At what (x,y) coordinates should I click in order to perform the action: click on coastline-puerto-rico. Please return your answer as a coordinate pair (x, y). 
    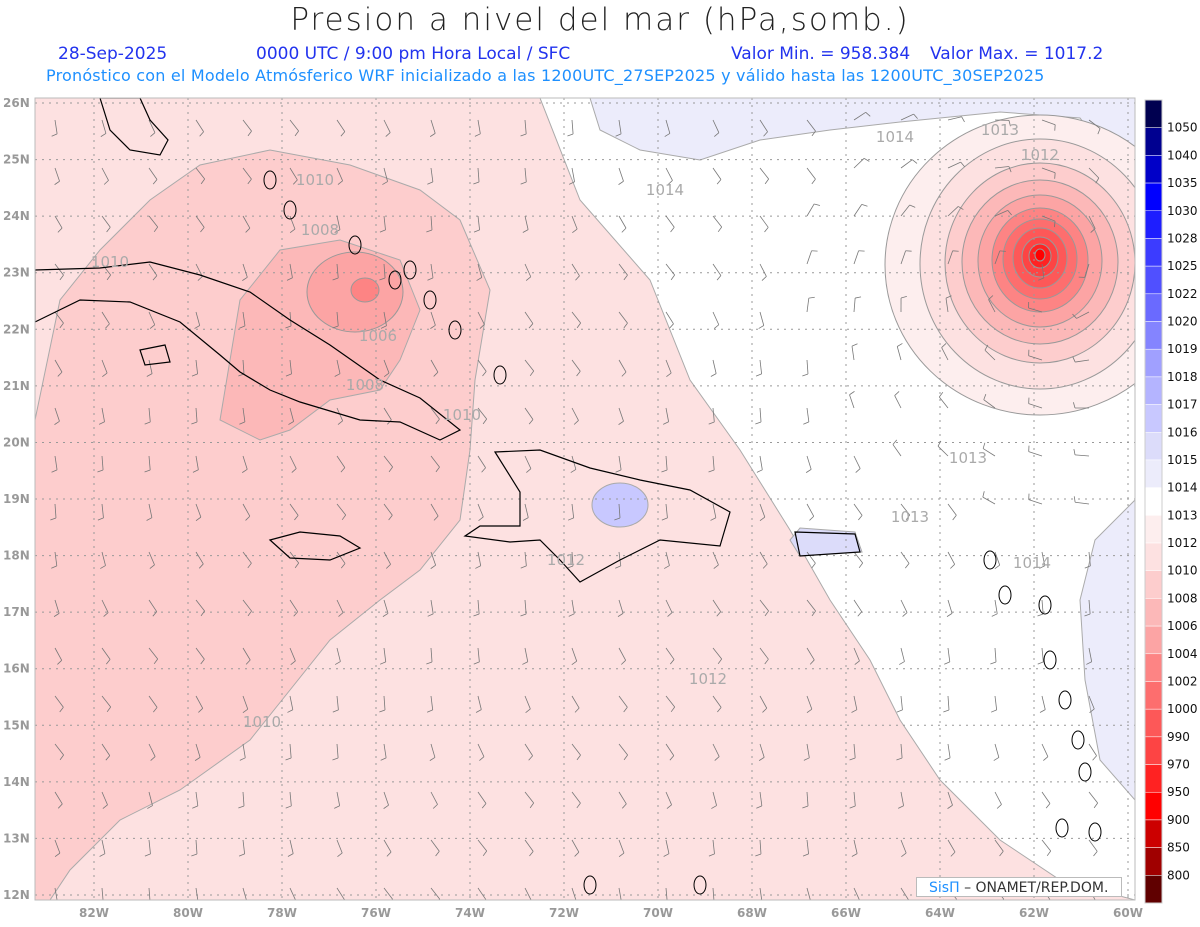
    Looking at the image, I should click on (827, 544).